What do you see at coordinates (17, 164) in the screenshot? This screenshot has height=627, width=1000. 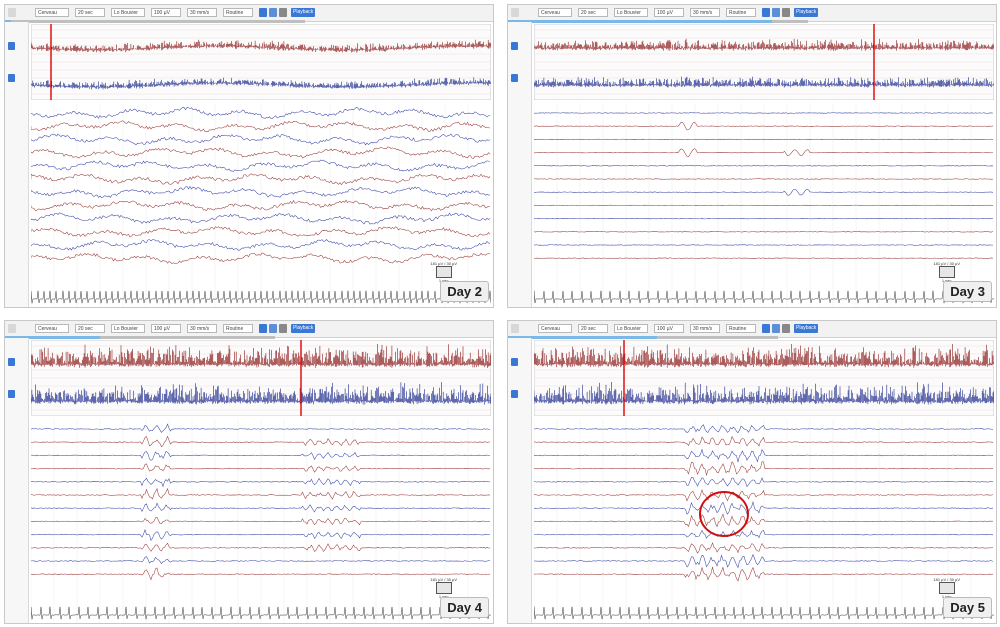 I see `sidebar` at bounding box center [17, 164].